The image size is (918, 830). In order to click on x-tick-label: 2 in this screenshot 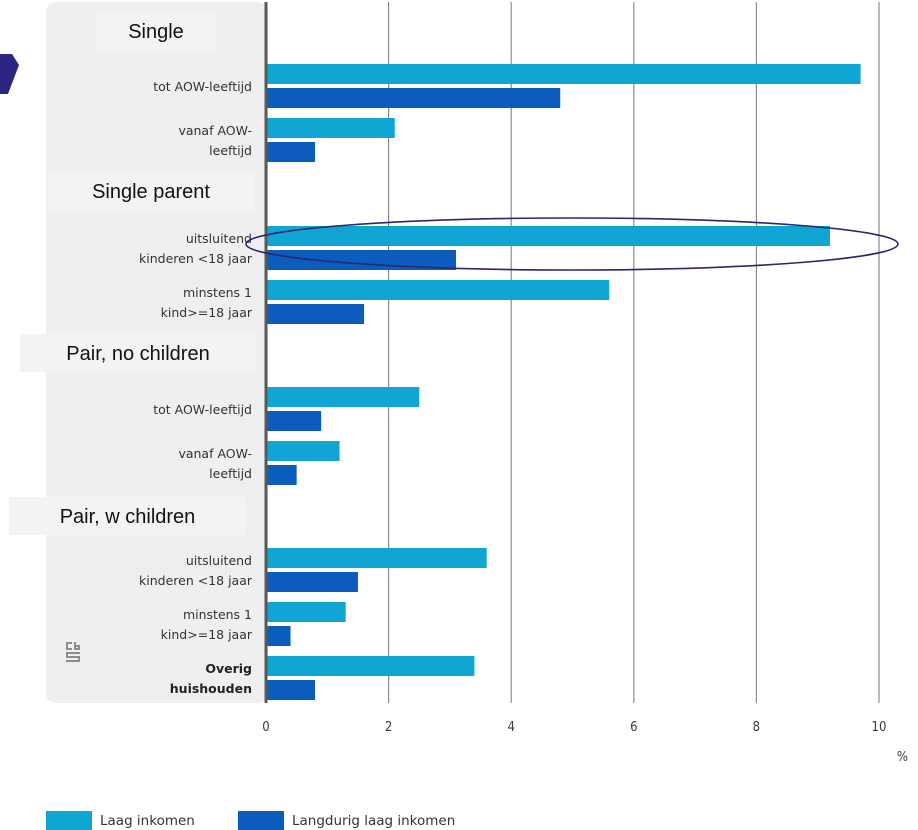, I will do `click(388, 727)`.